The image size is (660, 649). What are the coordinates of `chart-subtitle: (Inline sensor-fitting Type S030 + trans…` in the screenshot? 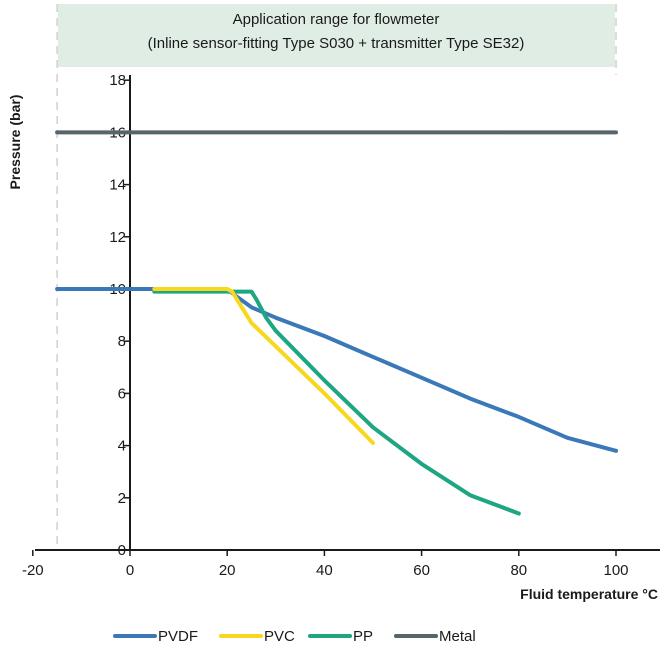 It's located at (336, 43).